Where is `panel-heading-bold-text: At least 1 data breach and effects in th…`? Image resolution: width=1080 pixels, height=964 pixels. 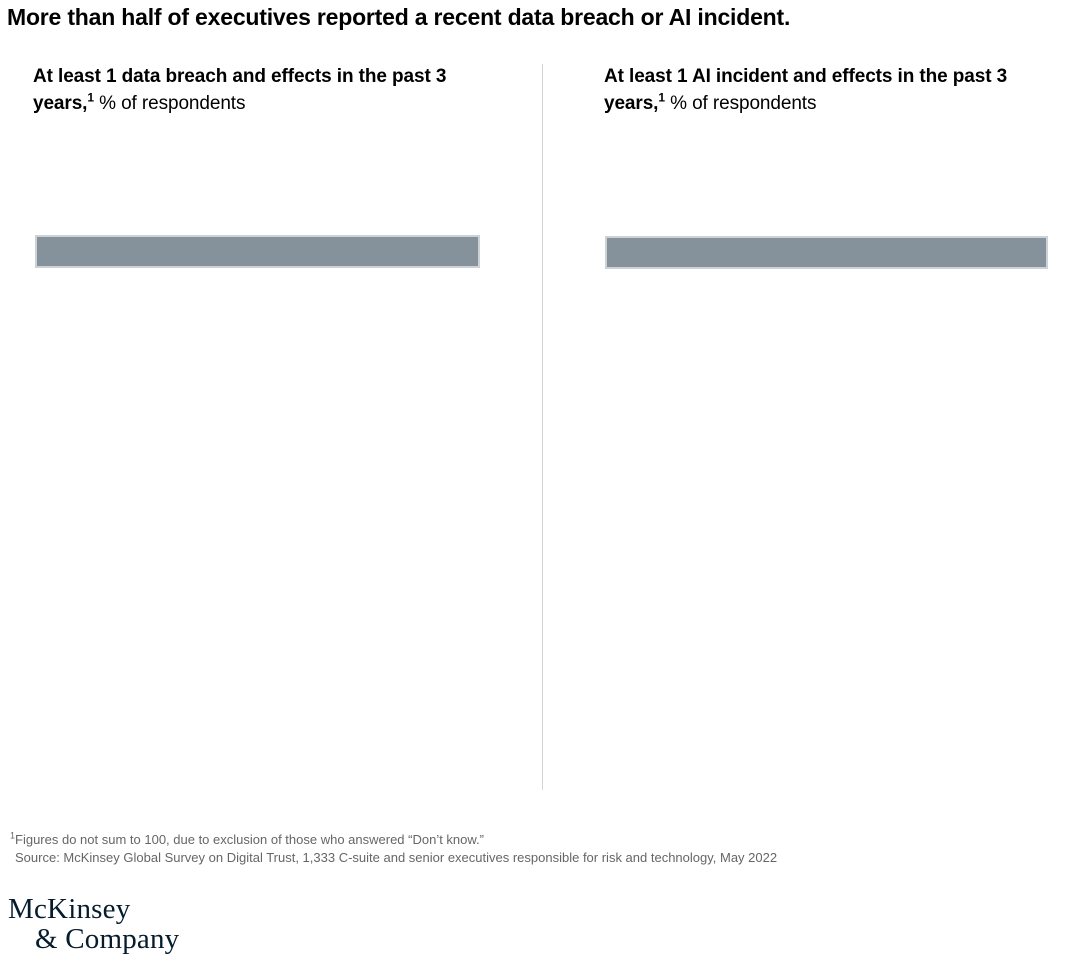
panel-heading-bold-text: At least 1 data breach and effects in th… is located at coordinates (240, 90).